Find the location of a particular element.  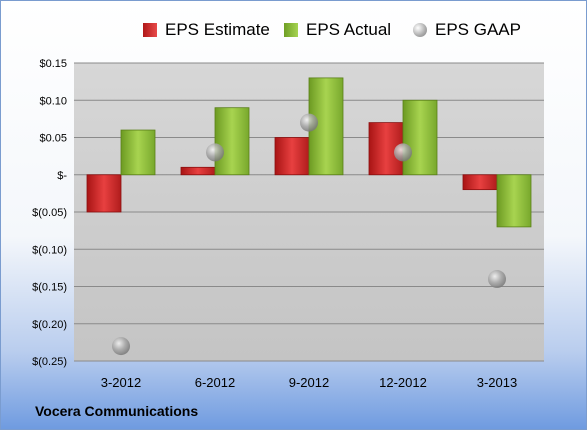

legend-item-eps-estimate: EPS Estimate is located at coordinates (206, 30).